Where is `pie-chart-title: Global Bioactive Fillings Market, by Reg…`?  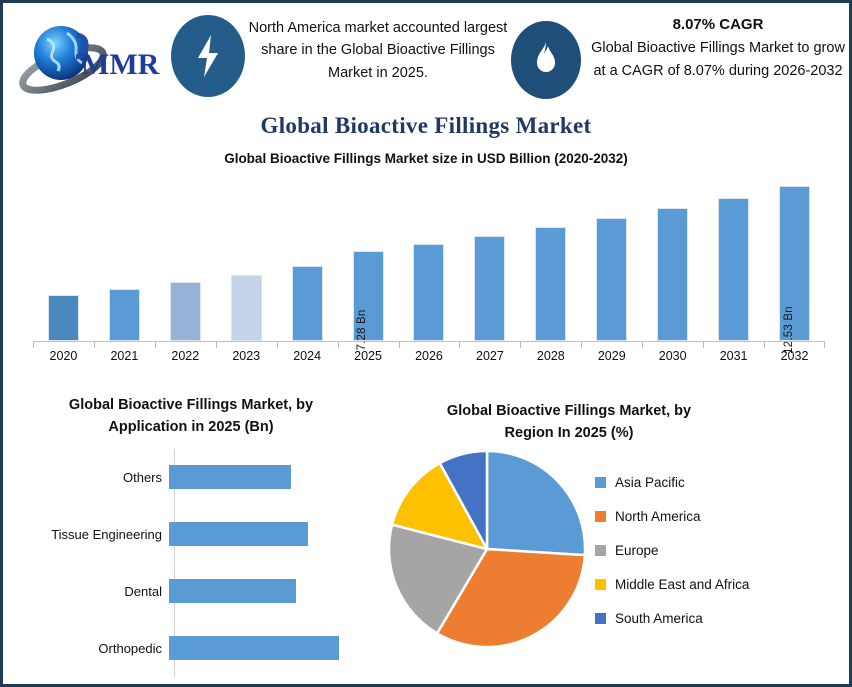 pie-chart-title: Global Bioactive Fillings Market, by Reg… is located at coordinates (569, 423).